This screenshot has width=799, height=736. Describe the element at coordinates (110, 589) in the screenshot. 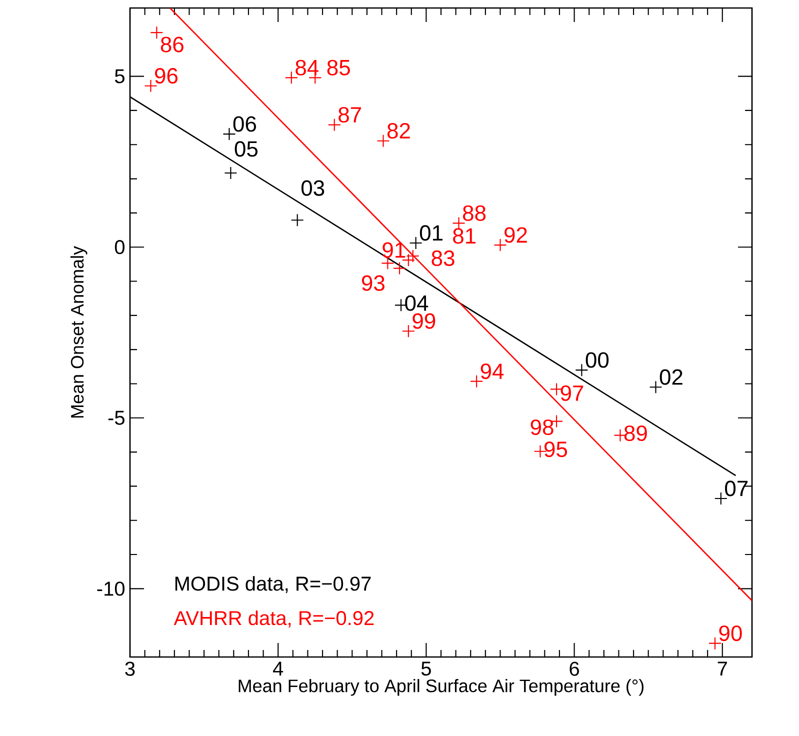

I see `y-tick-label: -10` at that location.